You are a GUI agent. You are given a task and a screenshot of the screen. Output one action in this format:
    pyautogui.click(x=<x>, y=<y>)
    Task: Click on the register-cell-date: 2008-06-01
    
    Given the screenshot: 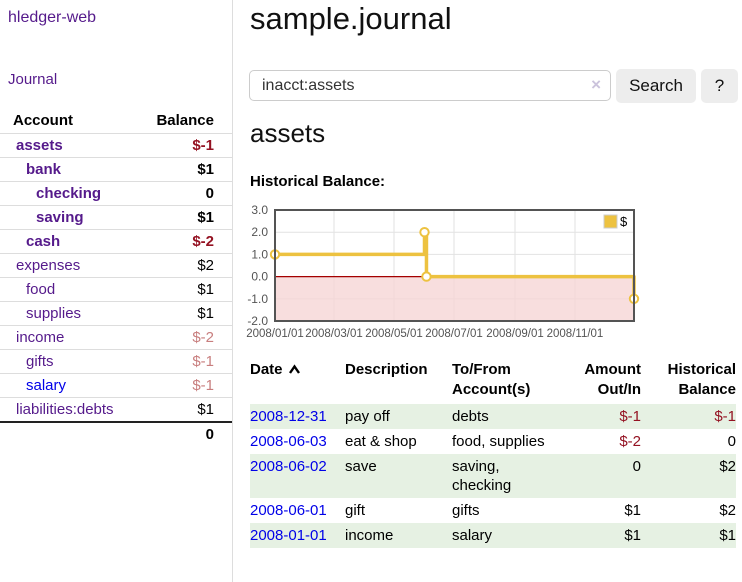 What is the action you would take?
    pyautogui.click(x=297, y=510)
    